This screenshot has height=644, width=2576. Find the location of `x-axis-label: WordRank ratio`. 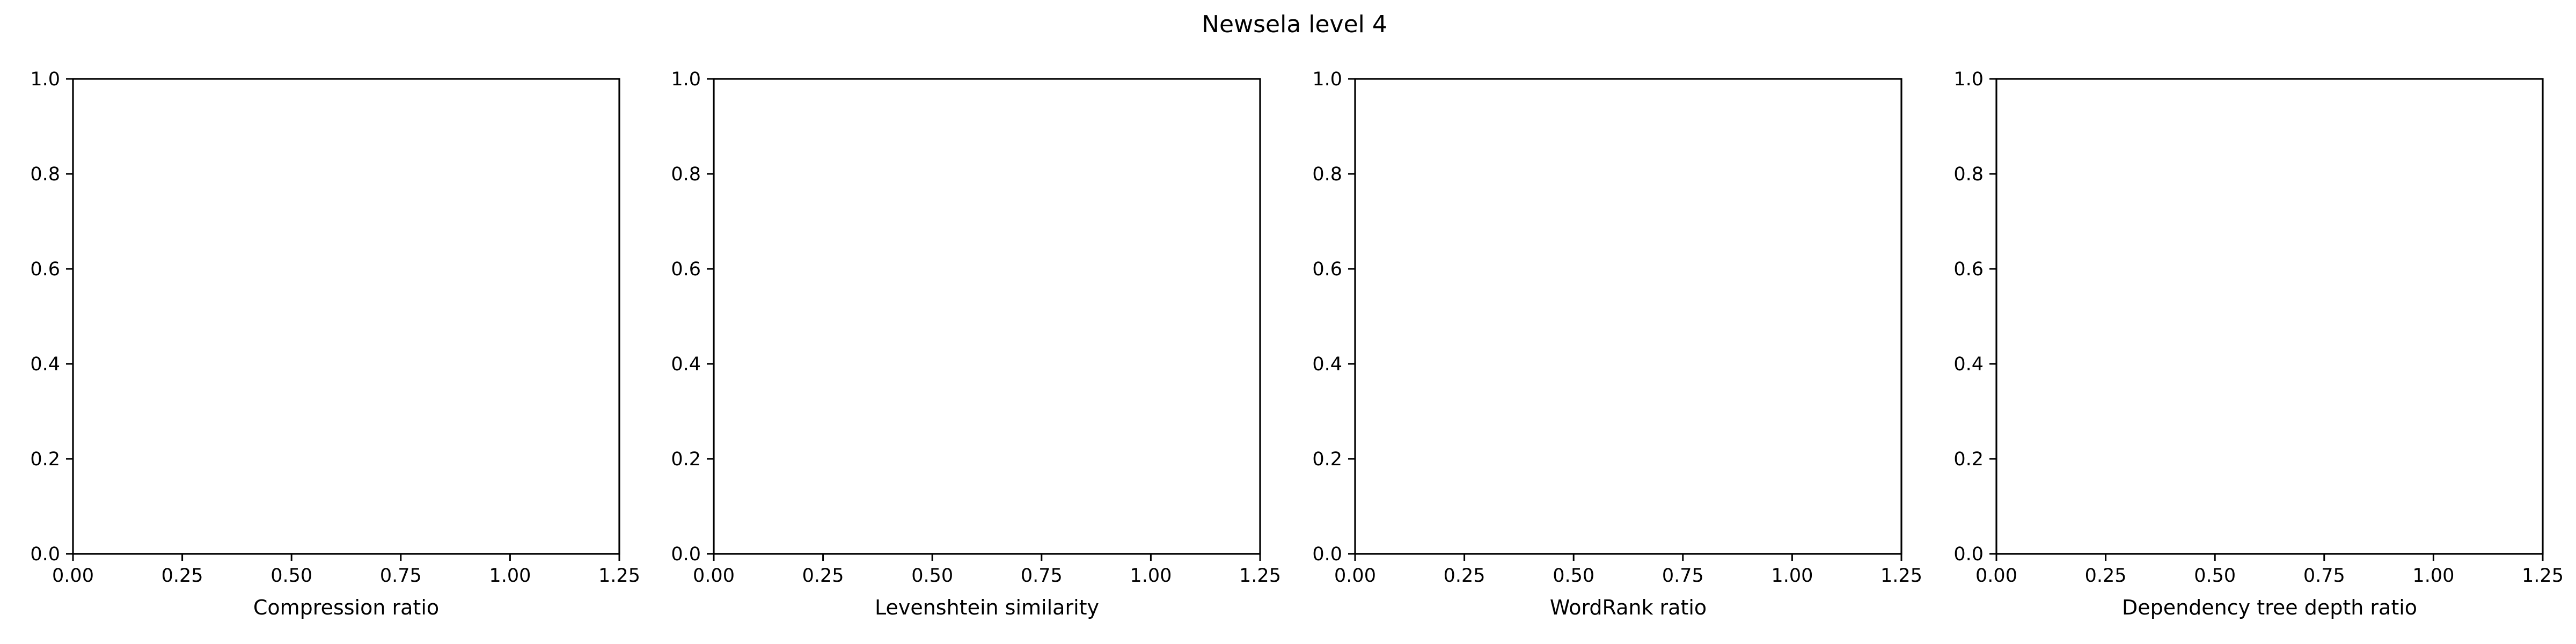

x-axis-label: WordRank ratio is located at coordinates (1628, 607).